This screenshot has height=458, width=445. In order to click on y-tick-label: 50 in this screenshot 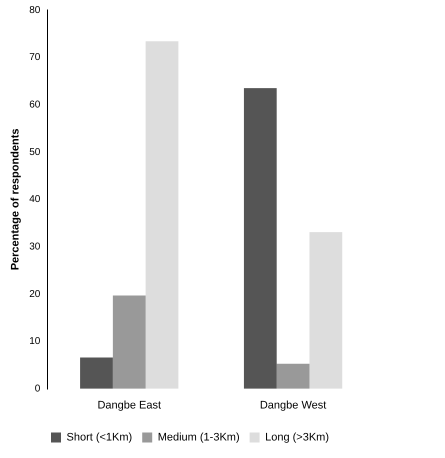, I will do `click(35, 152)`.